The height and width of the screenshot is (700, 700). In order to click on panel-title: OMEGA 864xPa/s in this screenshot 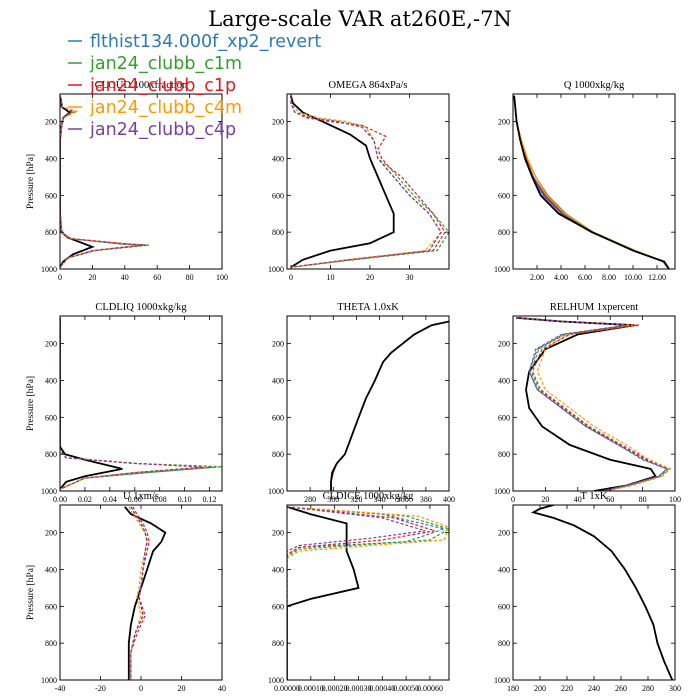, I will do `click(367, 85)`.